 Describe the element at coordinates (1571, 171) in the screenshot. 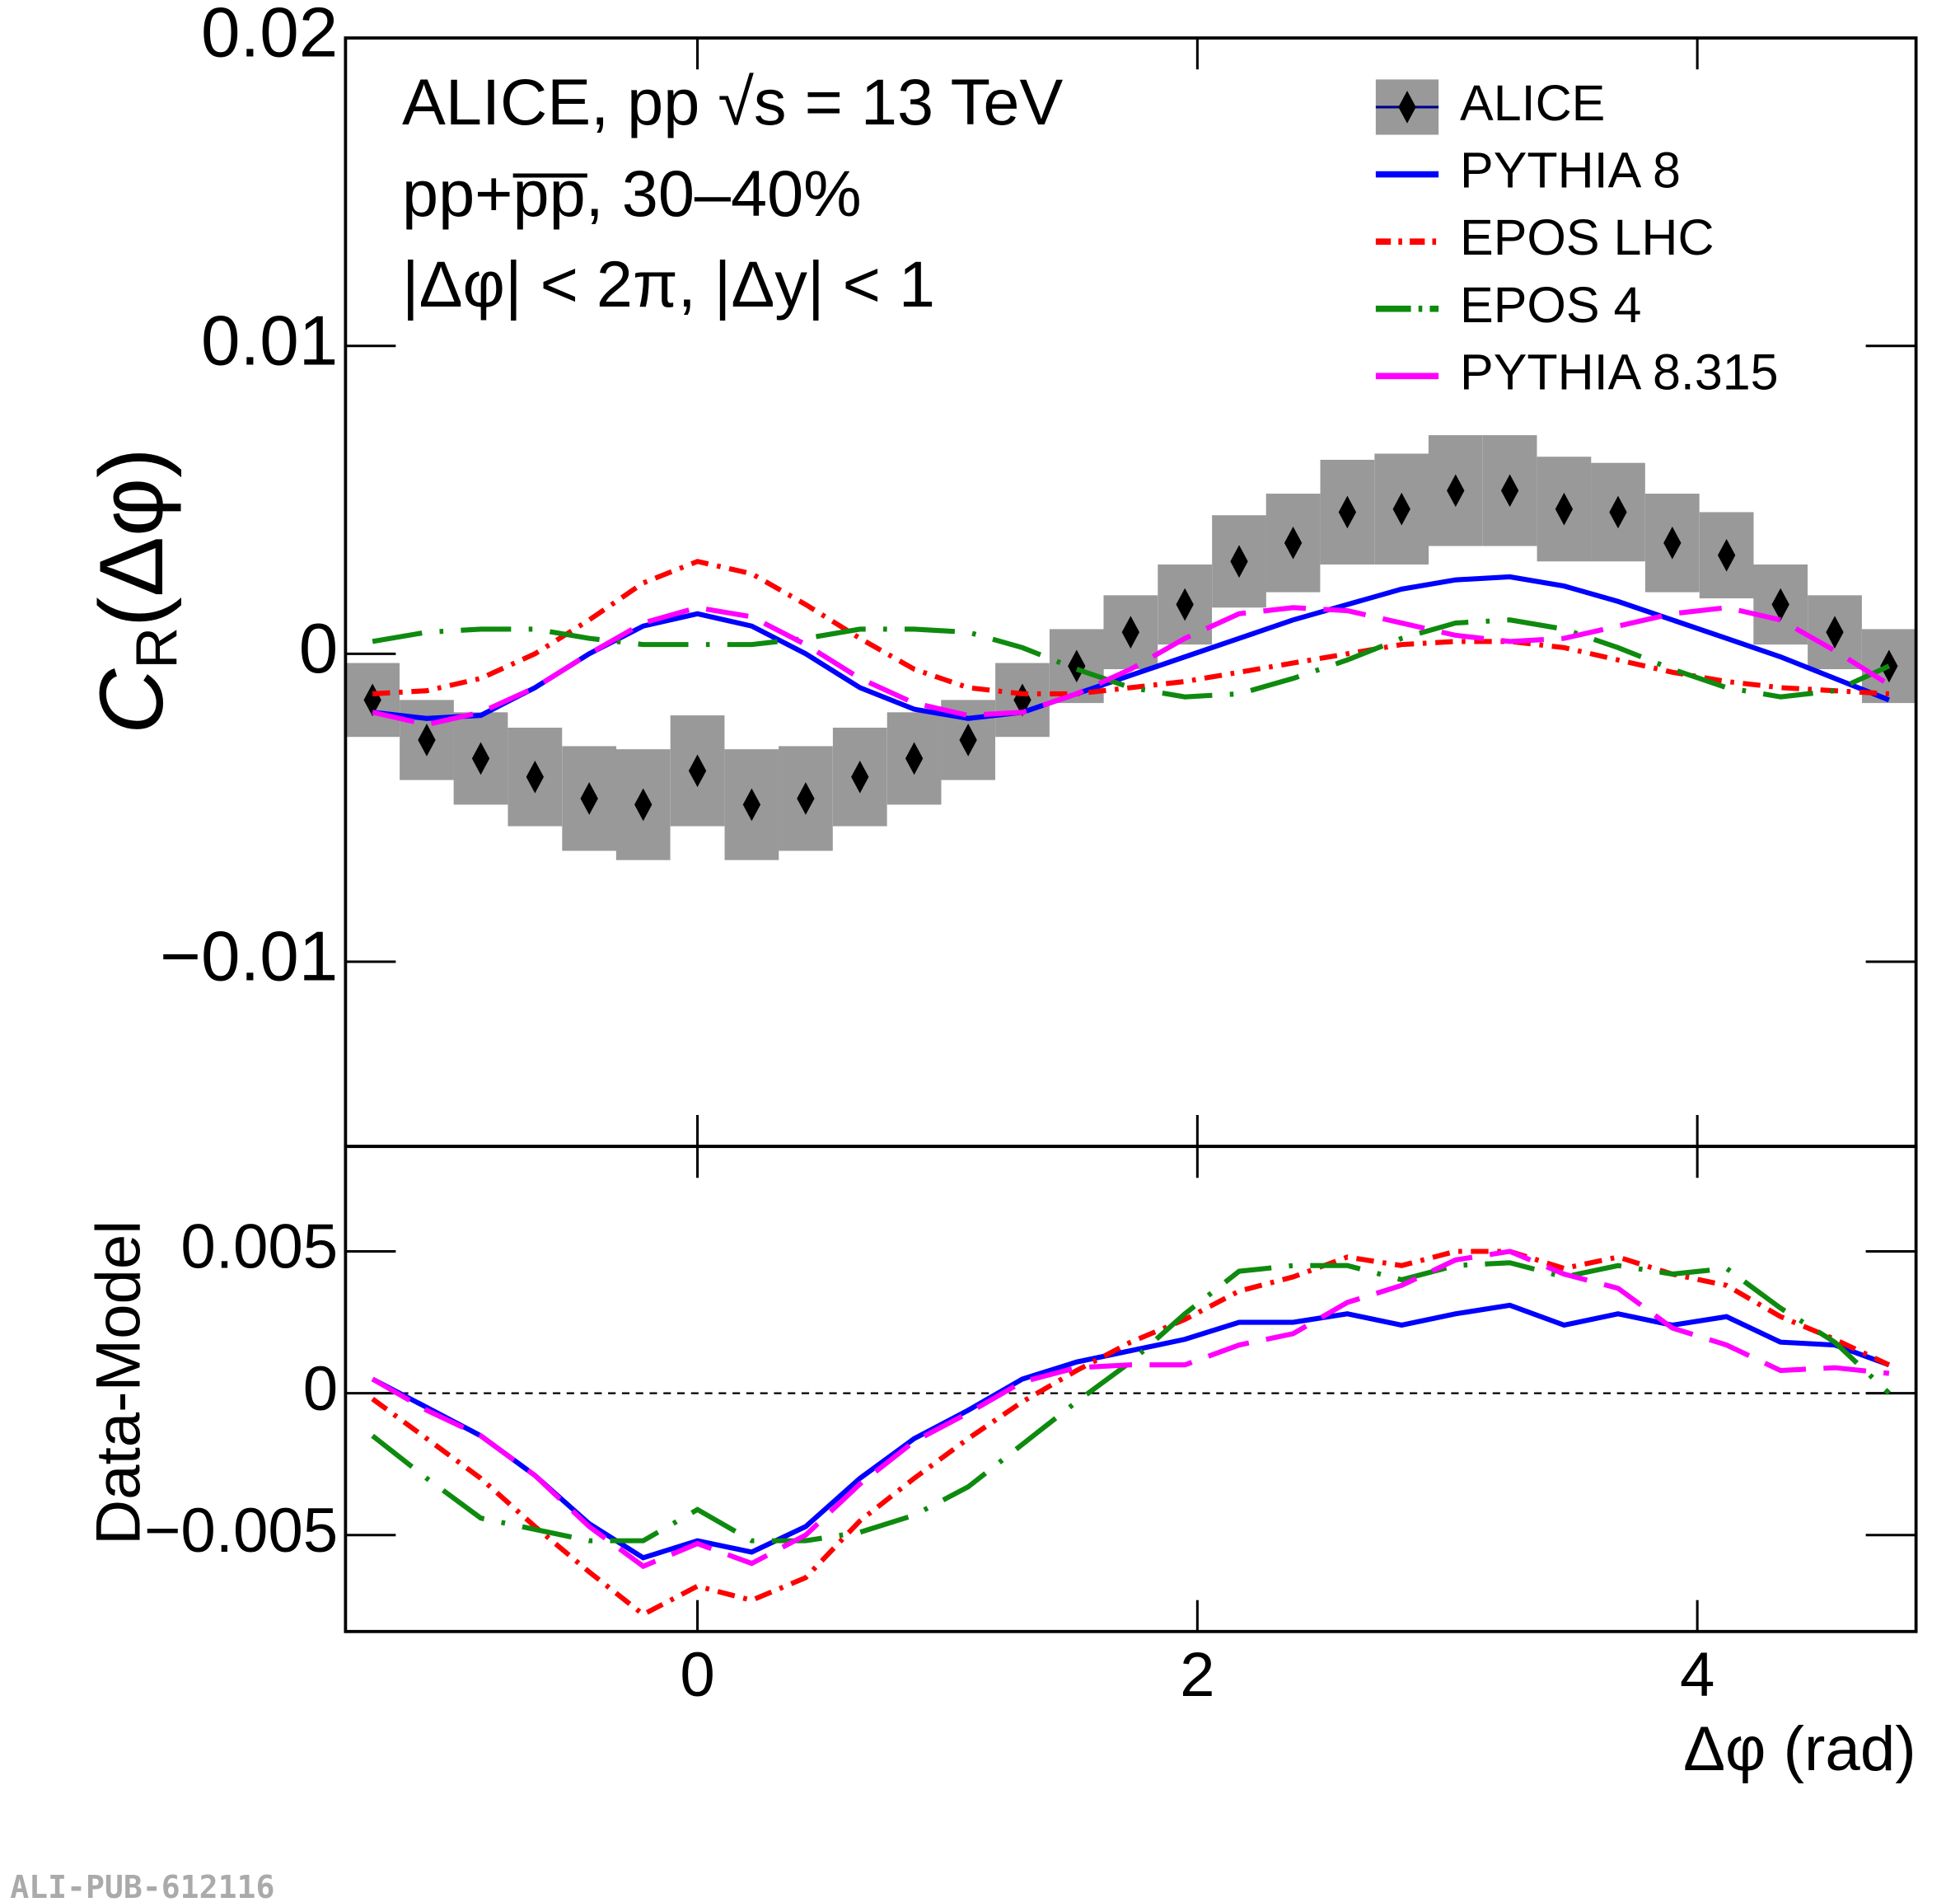

I see `legend-label: PYTHIA 8` at that location.